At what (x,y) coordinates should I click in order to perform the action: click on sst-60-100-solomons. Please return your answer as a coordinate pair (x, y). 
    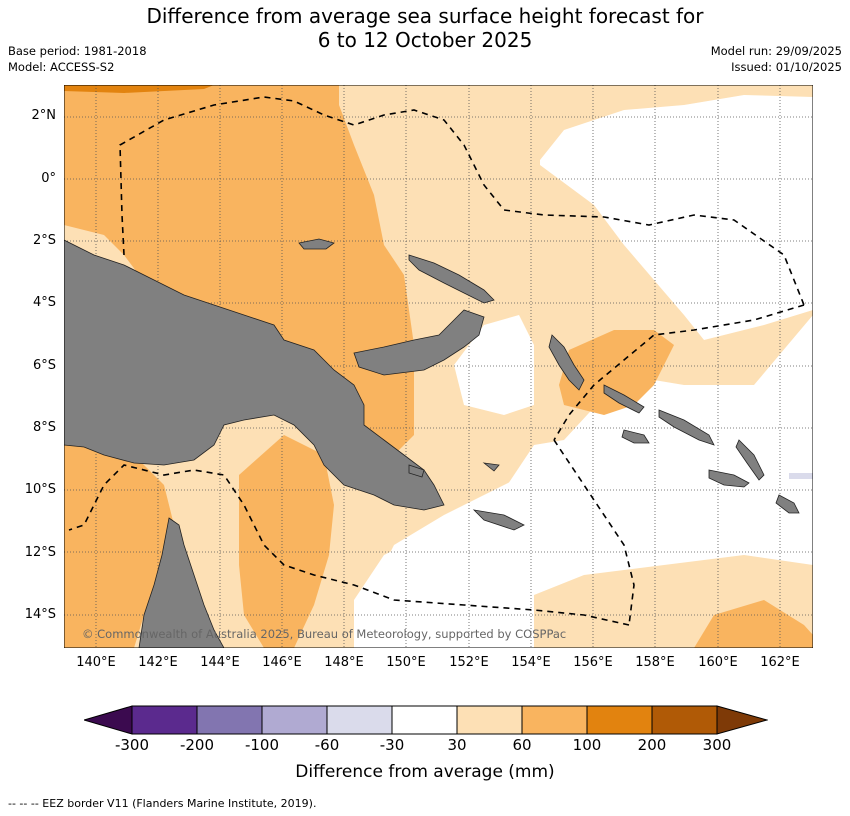
    Looking at the image, I should click on (616, 372).